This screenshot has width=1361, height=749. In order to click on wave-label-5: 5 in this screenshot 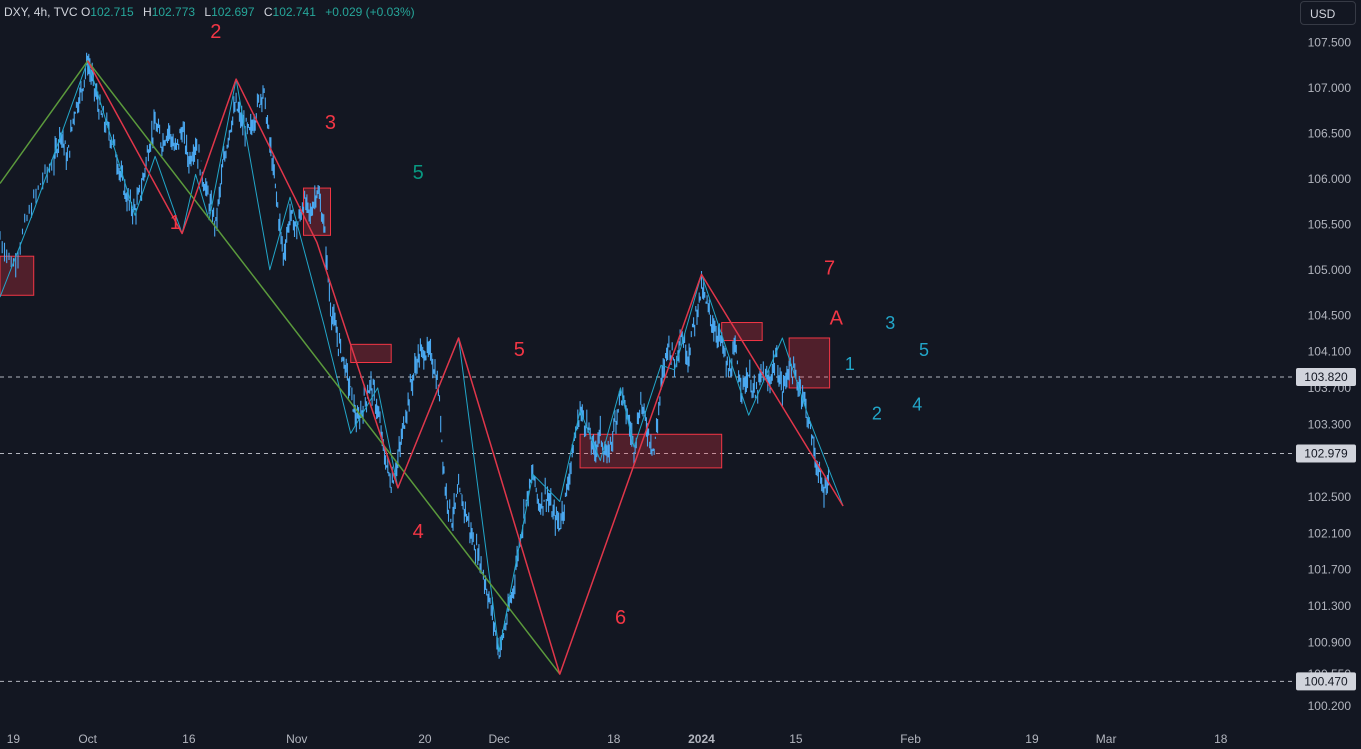, I will do `click(519, 350)`.